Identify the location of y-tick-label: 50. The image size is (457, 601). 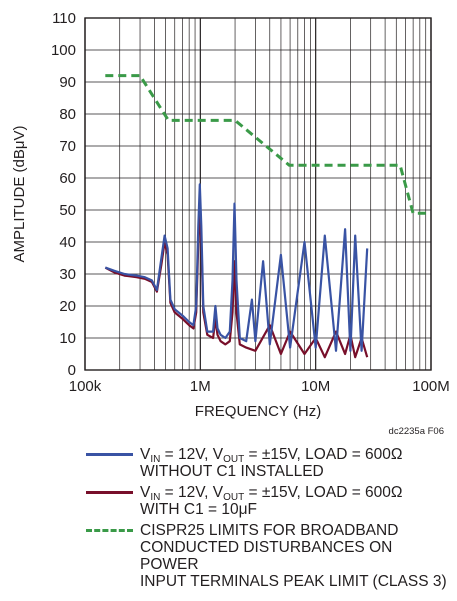
(67, 210).